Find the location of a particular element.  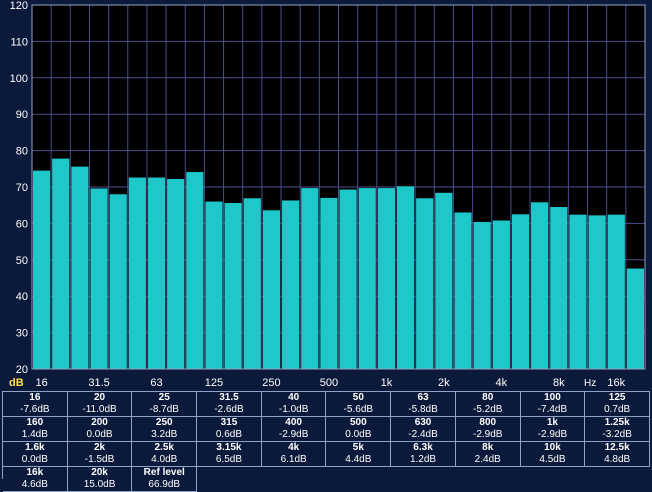

band-cell: 3.15k 6.5dB is located at coordinates (229, 454).